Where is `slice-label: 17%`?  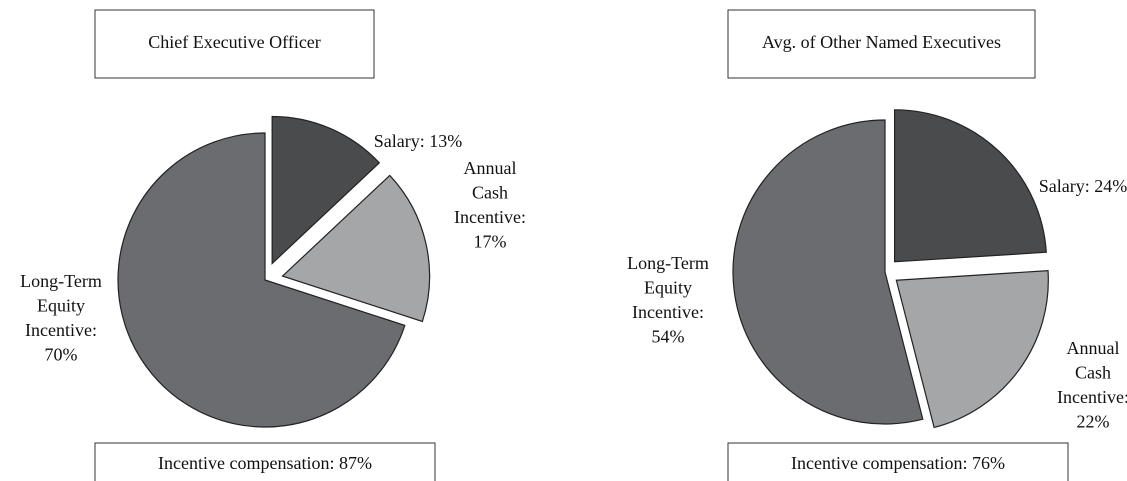
slice-label: 17% is located at coordinates (490, 242).